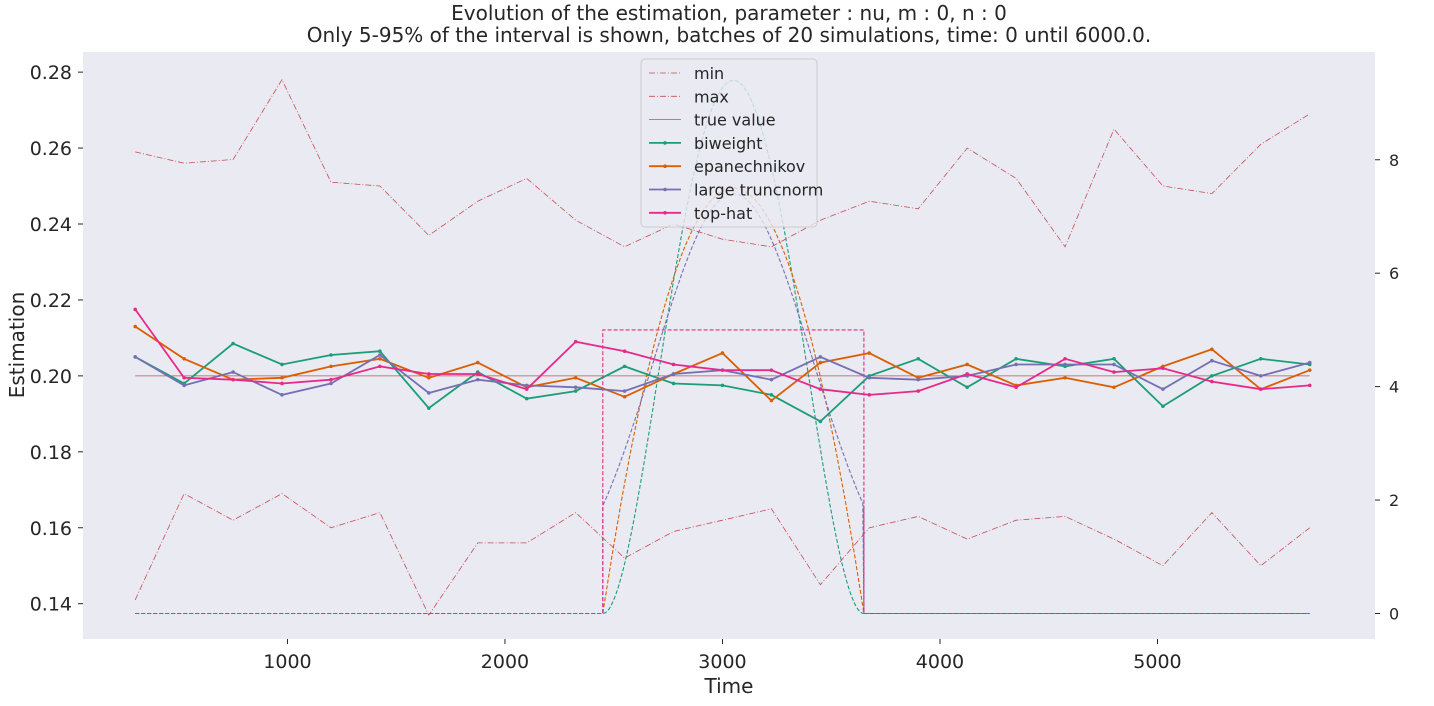 The height and width of the screenshot is (706, 1434). What do you see at coordinates (51, 73) in the screenshot?
I see `y-tick-label: 0.28` at bounding box center [51, 73].